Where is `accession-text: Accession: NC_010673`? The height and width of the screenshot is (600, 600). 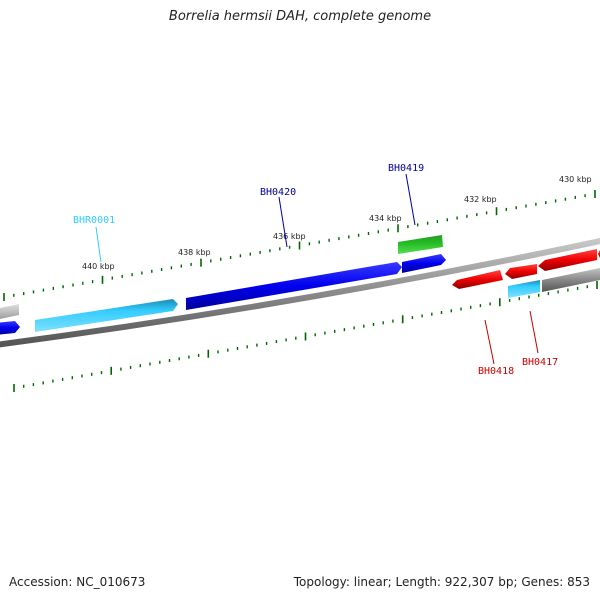 accession-text: Accession: NC_010673 is located at coordinates (77, 582).